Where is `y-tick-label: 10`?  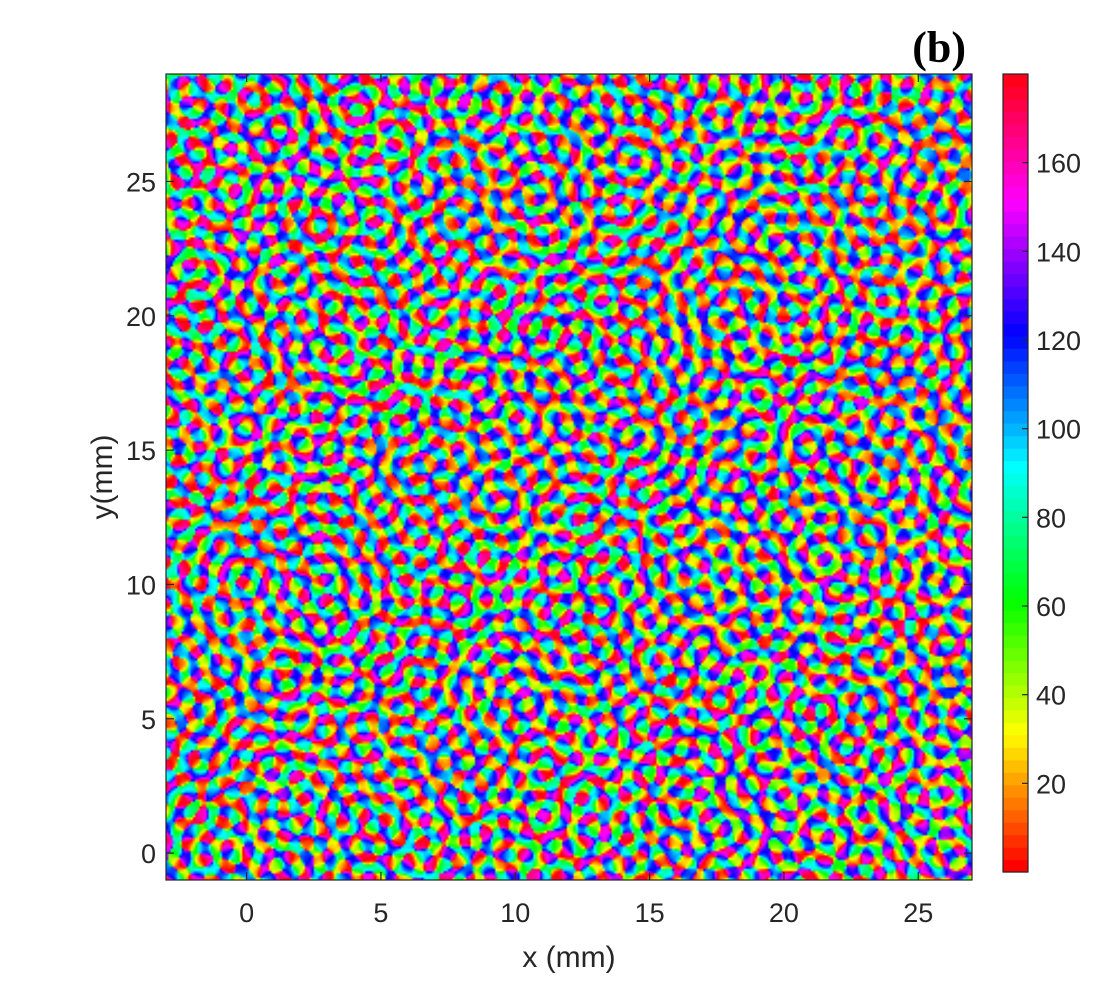 y-tick-label: 10 is located at coordinates (141, 585).